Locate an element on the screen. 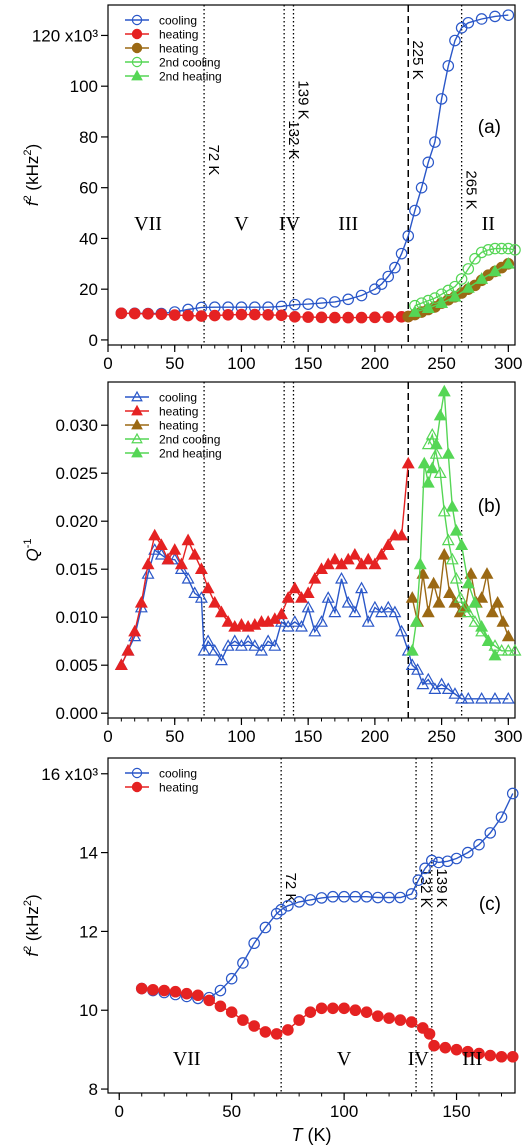 Image resolution: width=525 pixels, height=1146 pixels. legend-entry: cooling is located at coordinates (178, 774).